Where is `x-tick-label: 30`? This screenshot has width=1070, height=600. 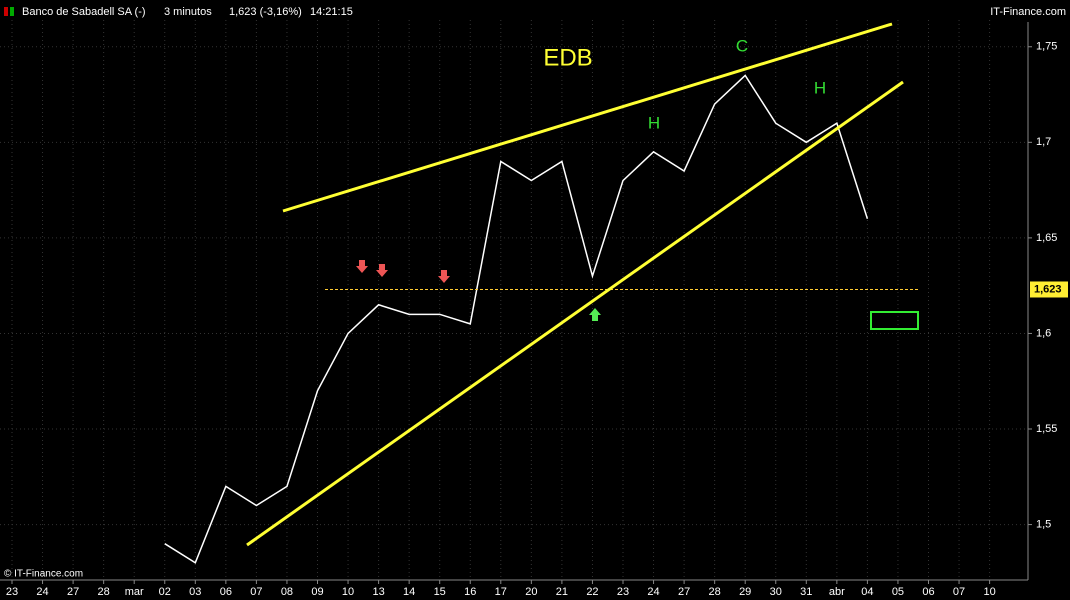
x-tick-label: 30 is located at coordinates (776, 592).